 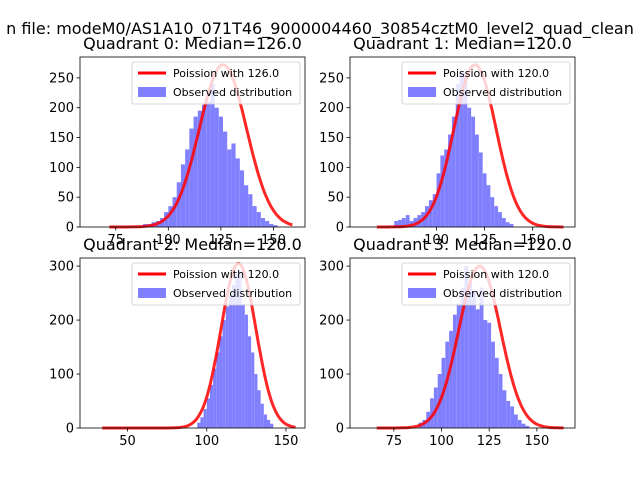 I want to click on x-tick-label: 50, so click(x=127, y=441).